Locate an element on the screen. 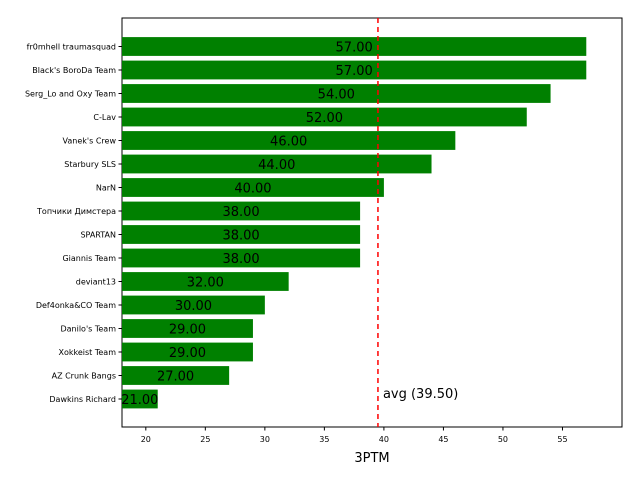 This screenshot has width=640, height=480. category-label: fr0mhell traumasquad is located at coordinates (71, 47).